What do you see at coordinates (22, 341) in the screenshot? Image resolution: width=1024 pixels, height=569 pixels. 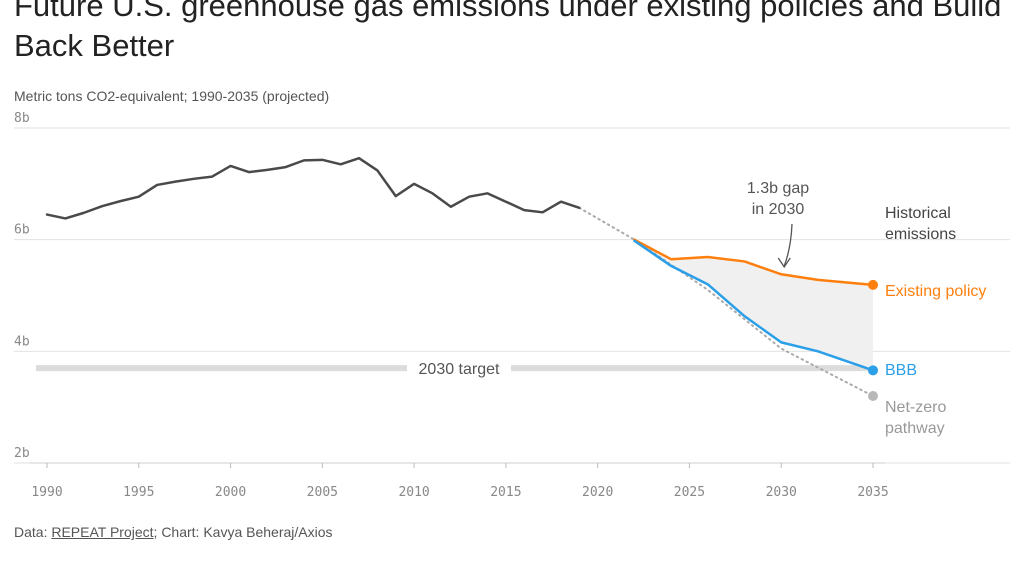 I see `y-tick-label: 4b` at bounding box center [22, 341].